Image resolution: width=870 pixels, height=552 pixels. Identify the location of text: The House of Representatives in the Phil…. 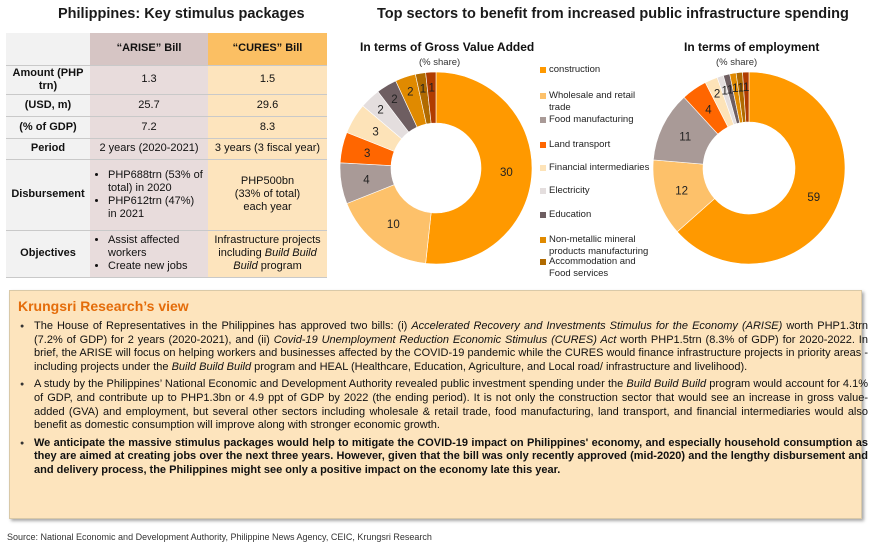
(223, 326).